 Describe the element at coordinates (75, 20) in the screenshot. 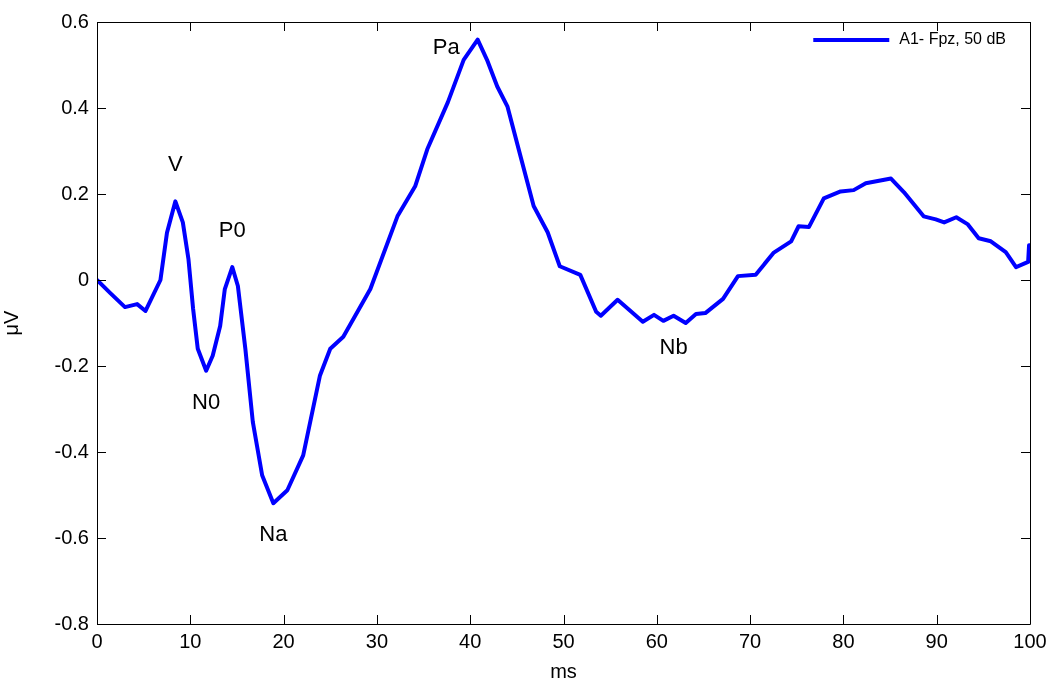

I see `y-tick-label: 0.6` at that location.